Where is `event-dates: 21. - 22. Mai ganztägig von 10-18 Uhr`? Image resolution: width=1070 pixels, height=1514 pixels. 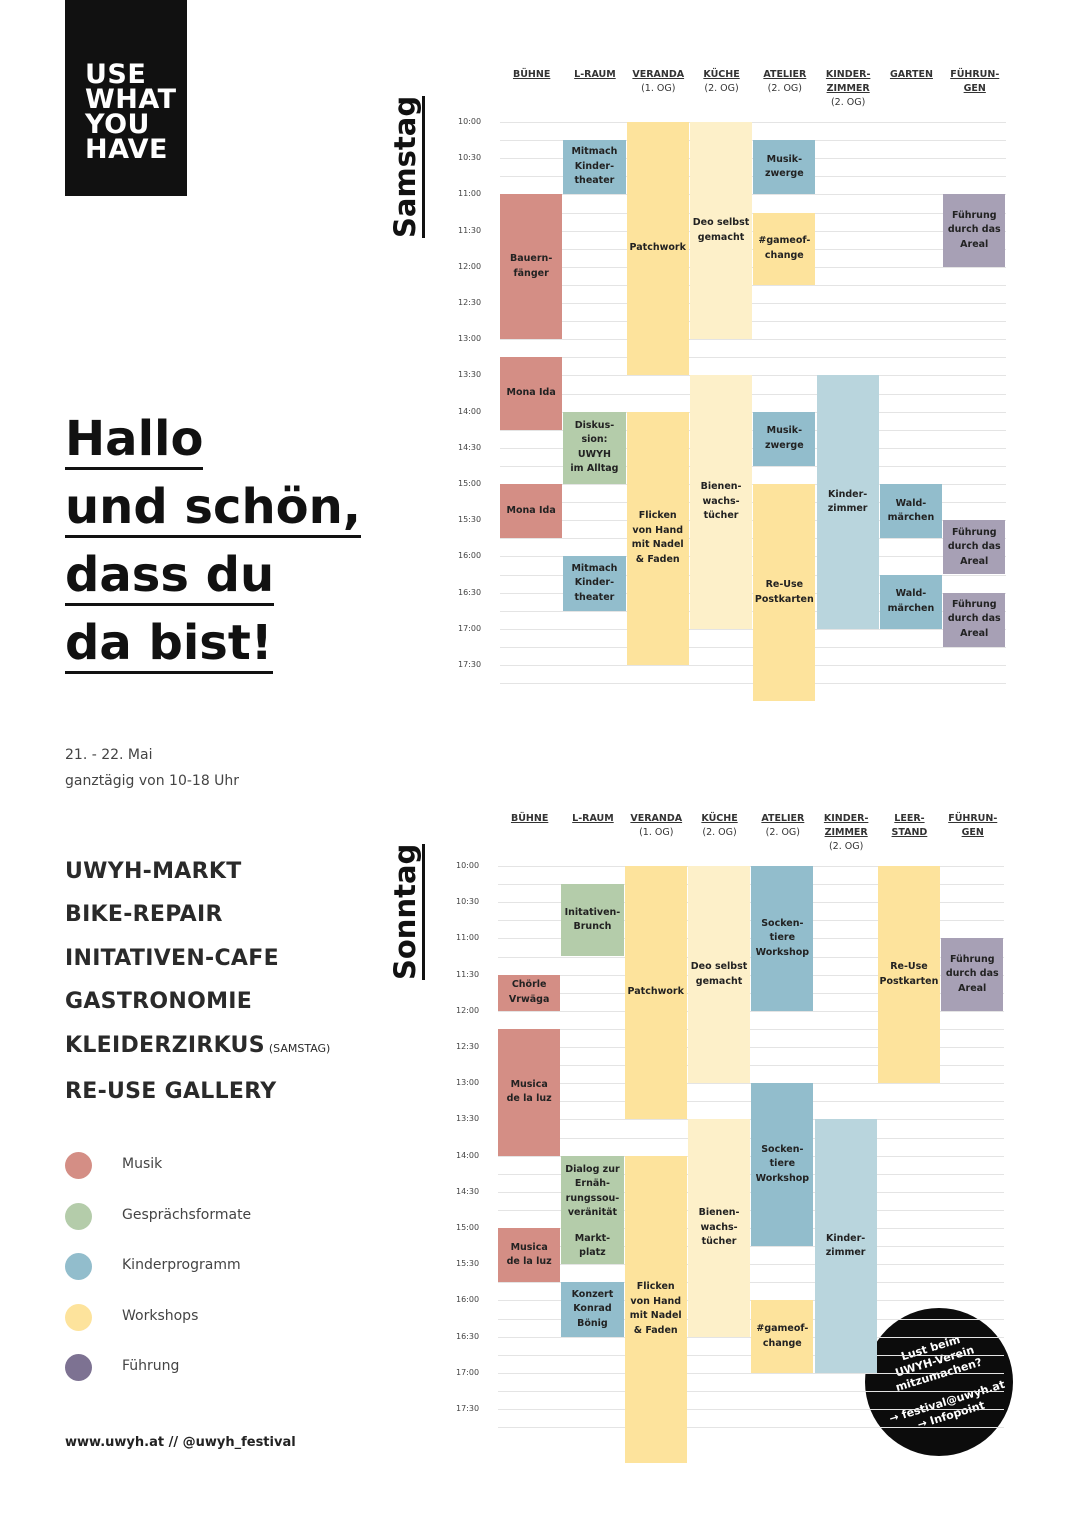
event-dates: 21. - 22. Mai ganztägig von 10-18 Uhr is located at coordinates (152, 768).